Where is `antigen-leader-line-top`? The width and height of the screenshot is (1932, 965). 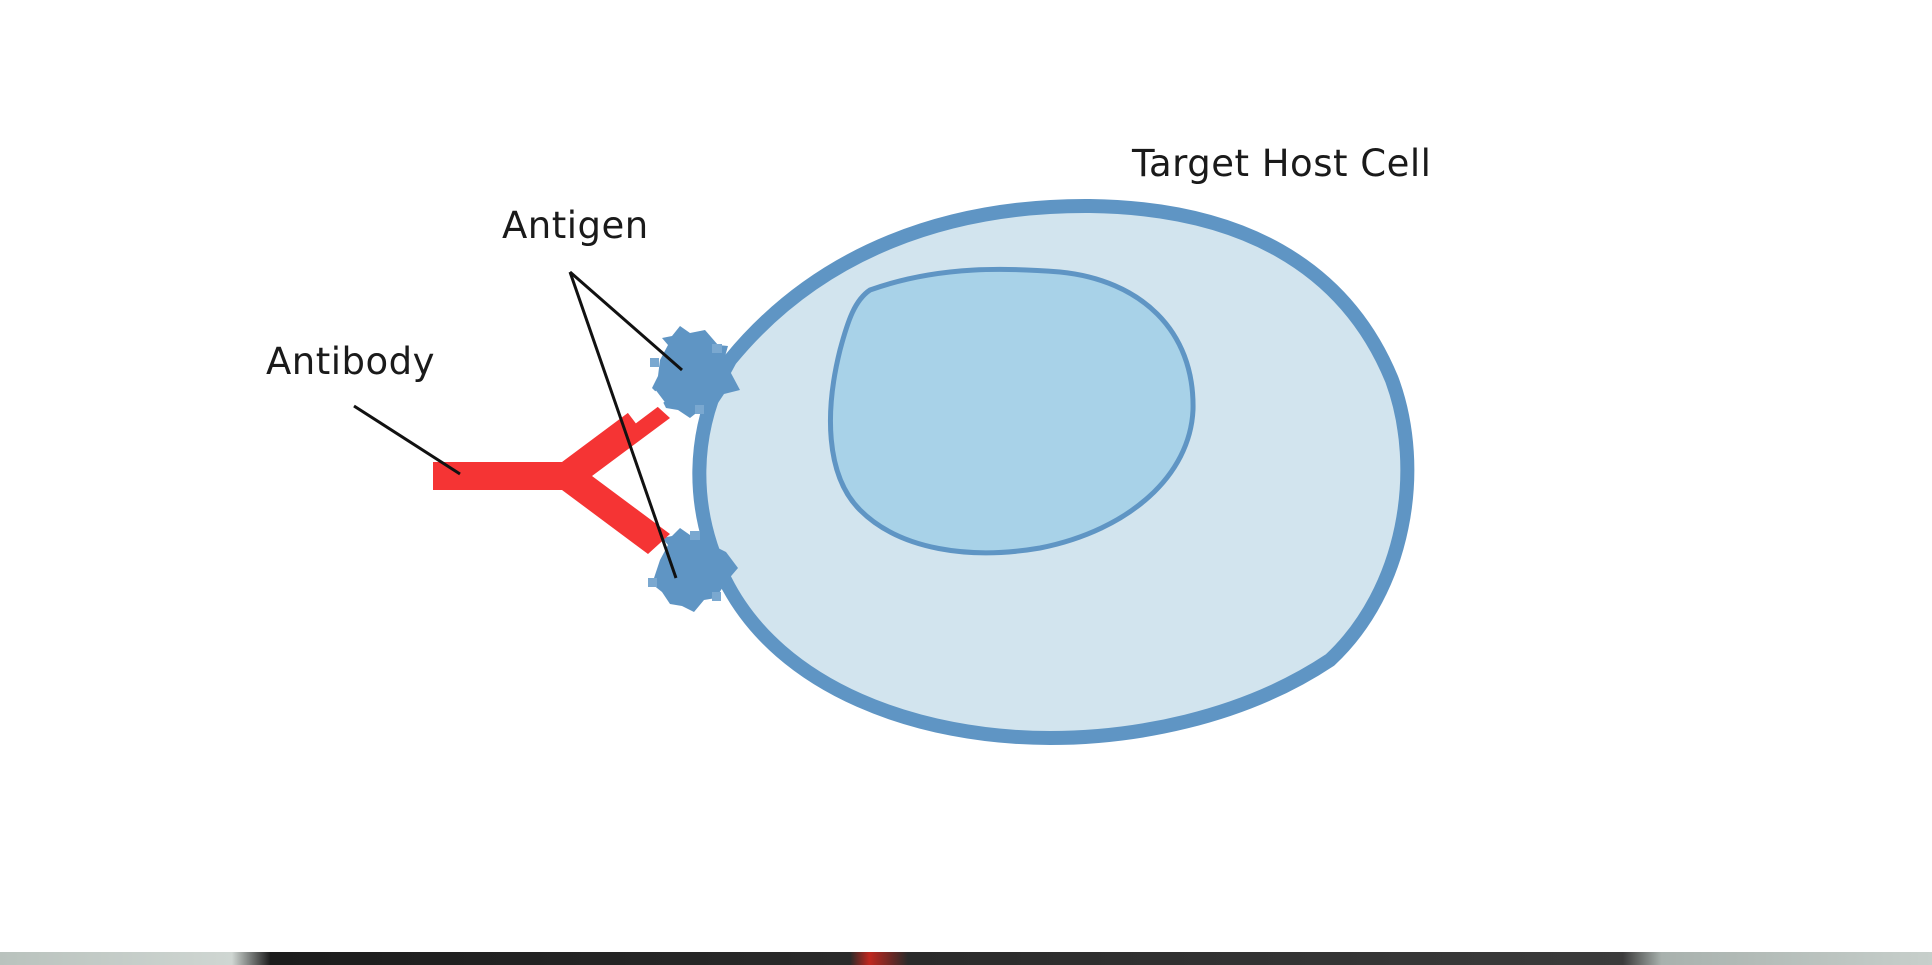
antigen-leader-line-top is located at coordinates (626, 321).